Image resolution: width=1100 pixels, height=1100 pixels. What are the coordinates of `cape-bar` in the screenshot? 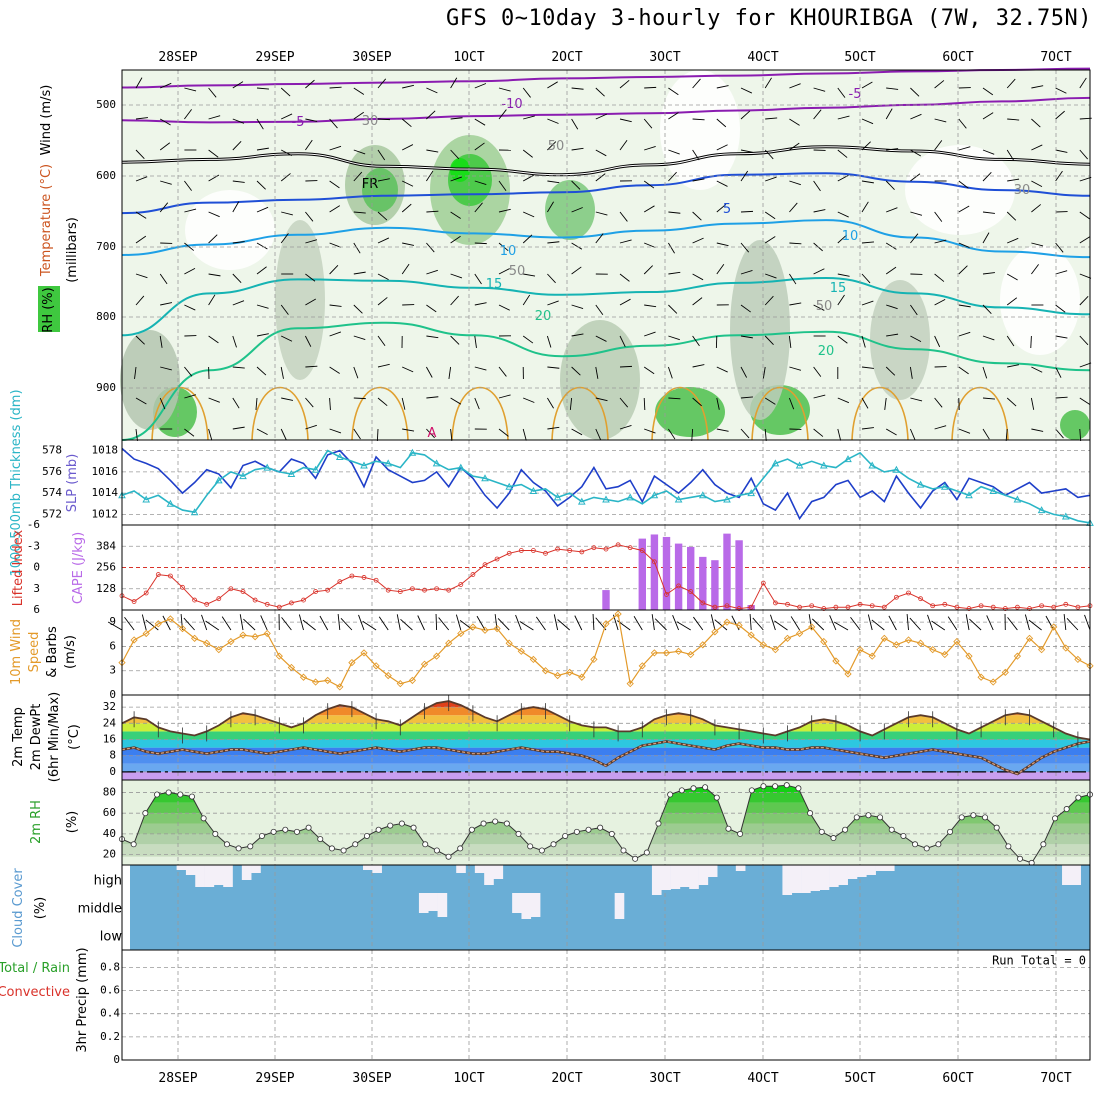 It's located at (654, 572).